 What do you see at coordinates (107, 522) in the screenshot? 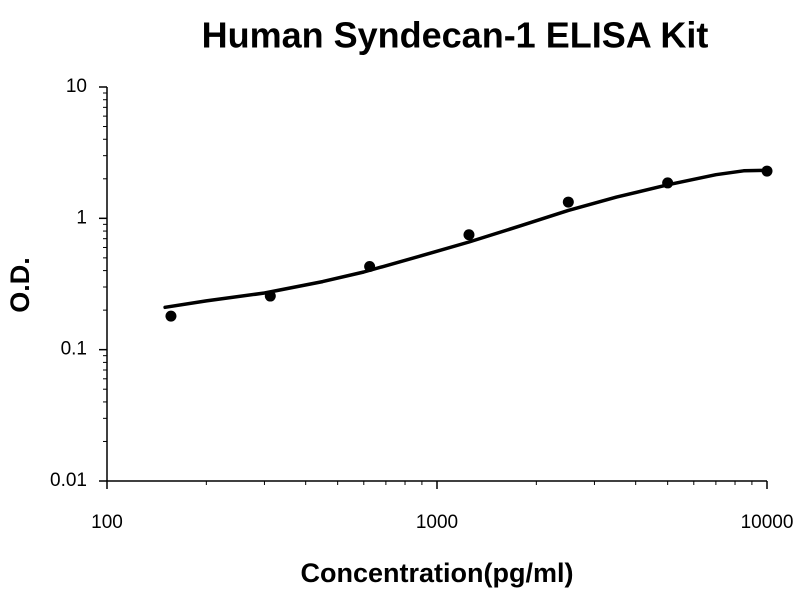
I see `x-tick-label: 100` at bounding box center [107, 522].